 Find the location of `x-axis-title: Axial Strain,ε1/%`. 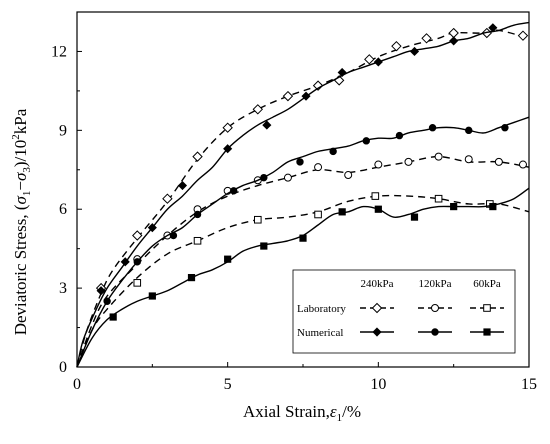

x-axis-title: Axial Strain,ε1/% is located at coordinates (302, 413).